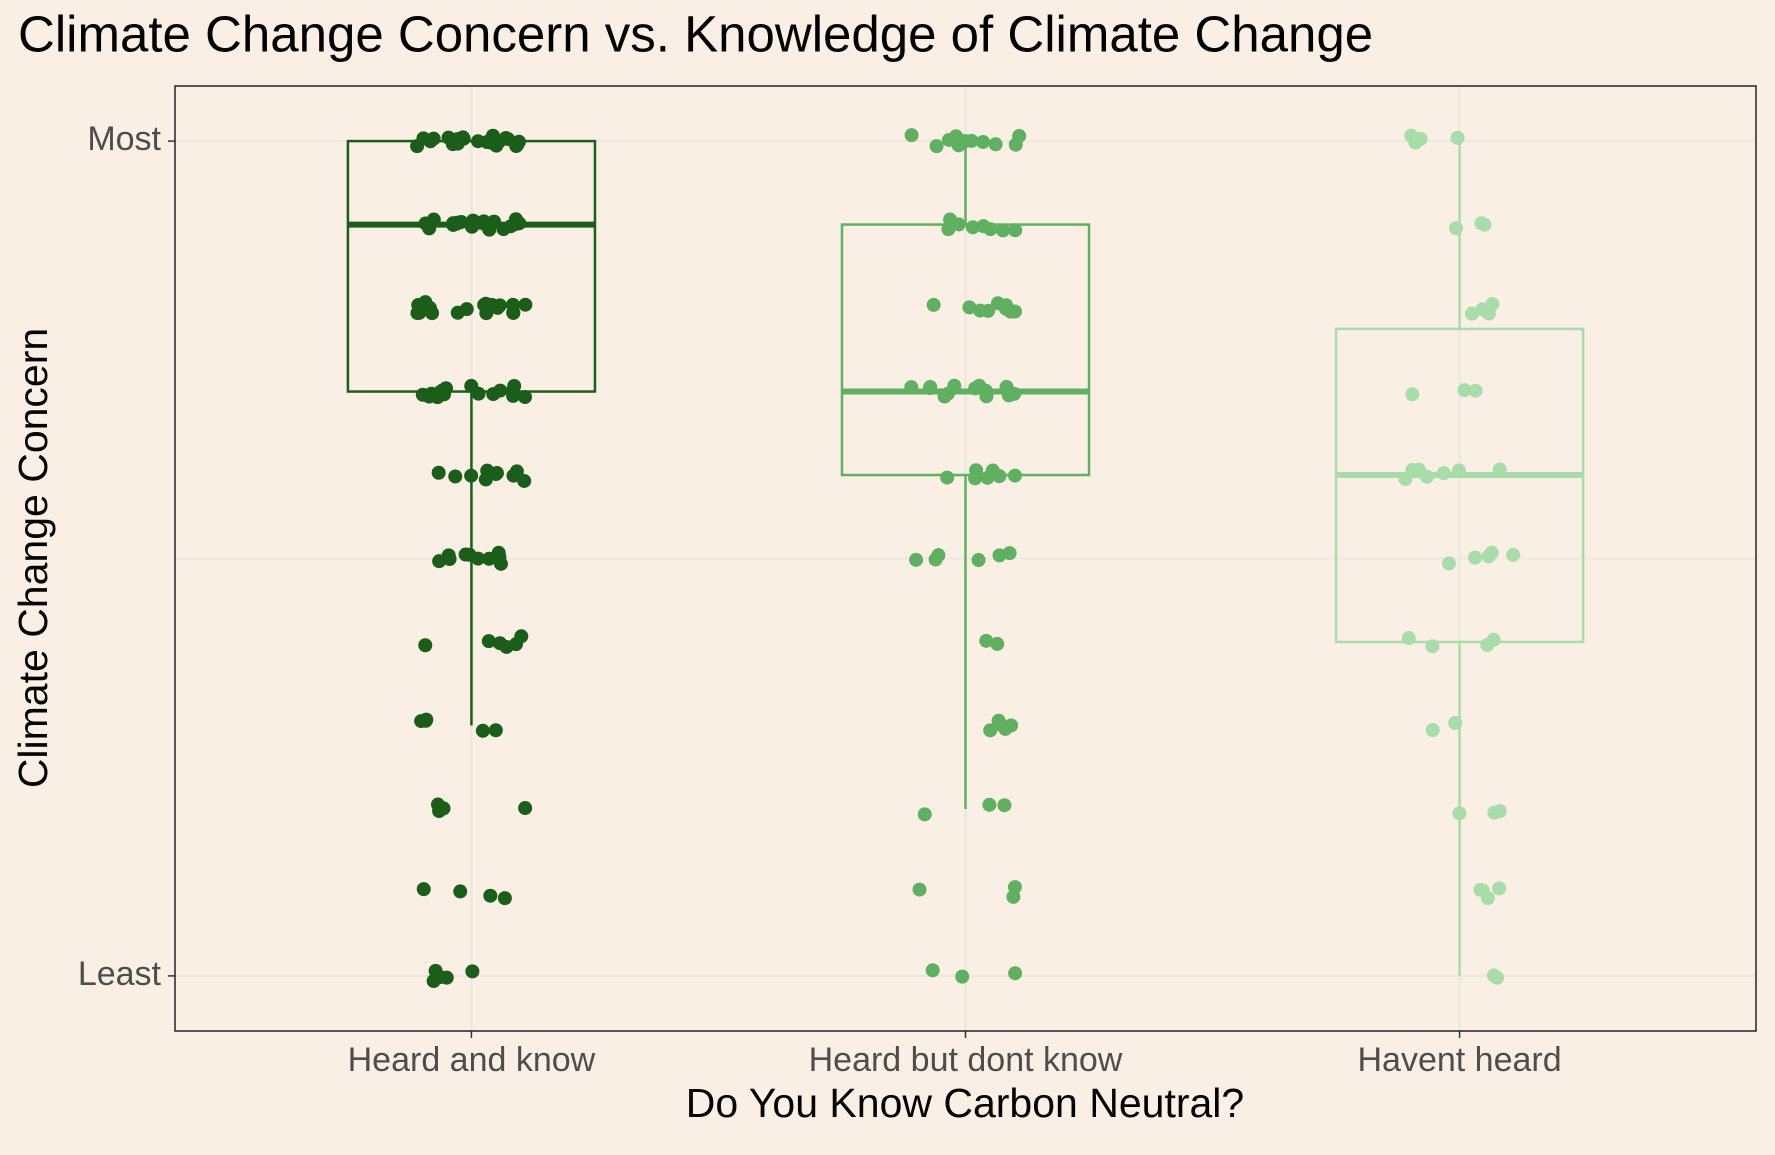  I want to click on x-tick-label: Heard and know, so click(472, 1060).